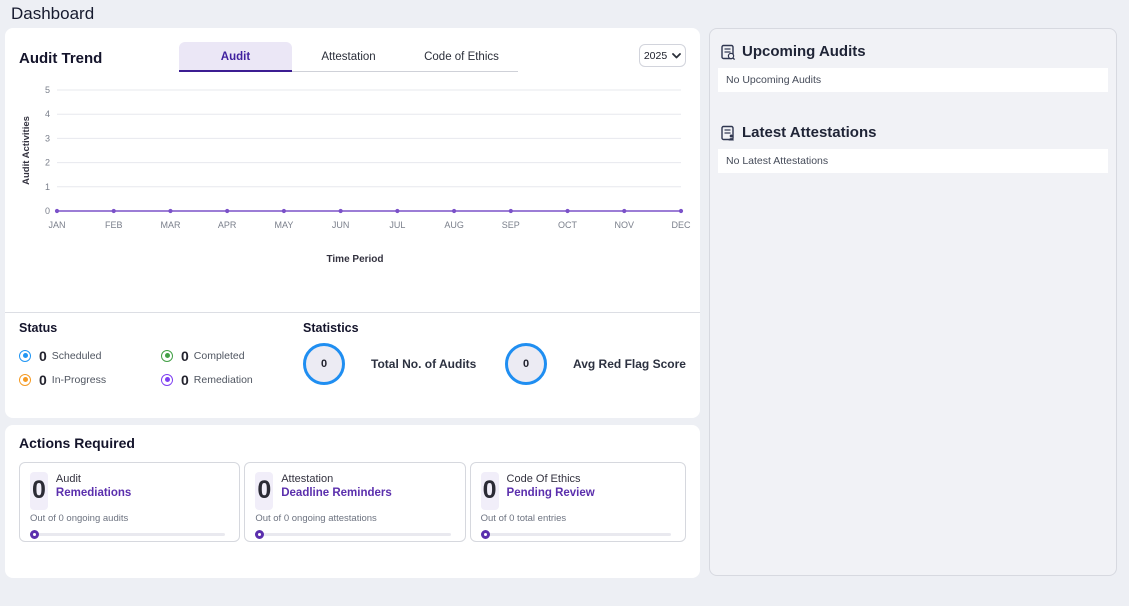 The height and width of the screenshot is (606, 1129). What do you see at coordinates (454, 225) in the screenshot?
I see `x-tick-label: AUG` at bounding box center [454, 225].